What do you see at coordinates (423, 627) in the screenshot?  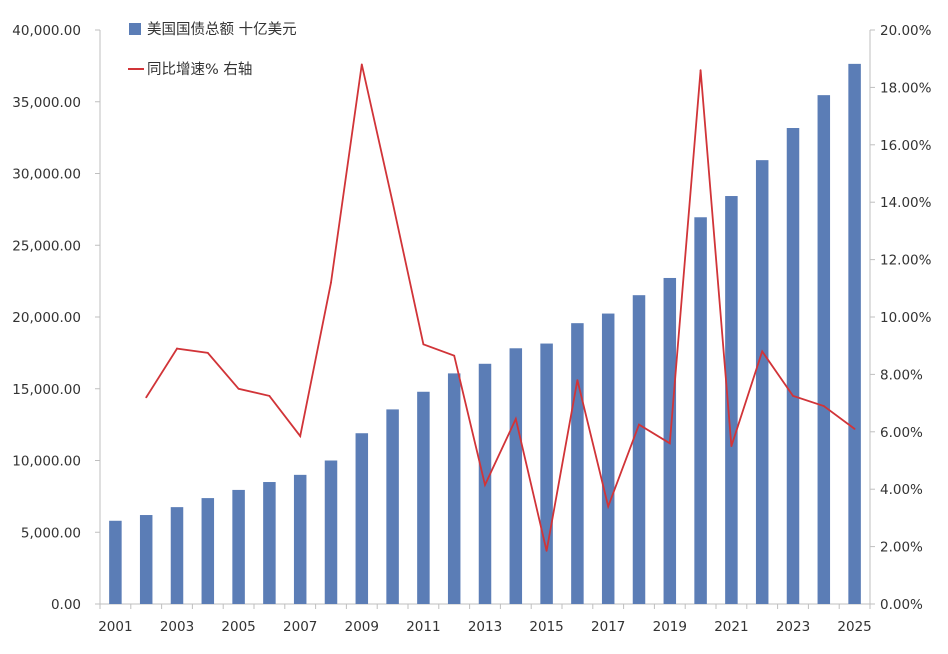 I see `x-tick-label: 2011` at bounding box center [423, 627].